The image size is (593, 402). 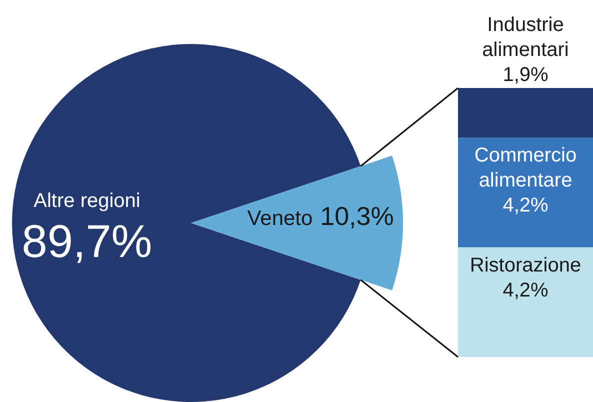 What do you see at coordinates (357, 216) in the screenshot?
I see `data-label: 10,3%` at bounding box center [357, 216].